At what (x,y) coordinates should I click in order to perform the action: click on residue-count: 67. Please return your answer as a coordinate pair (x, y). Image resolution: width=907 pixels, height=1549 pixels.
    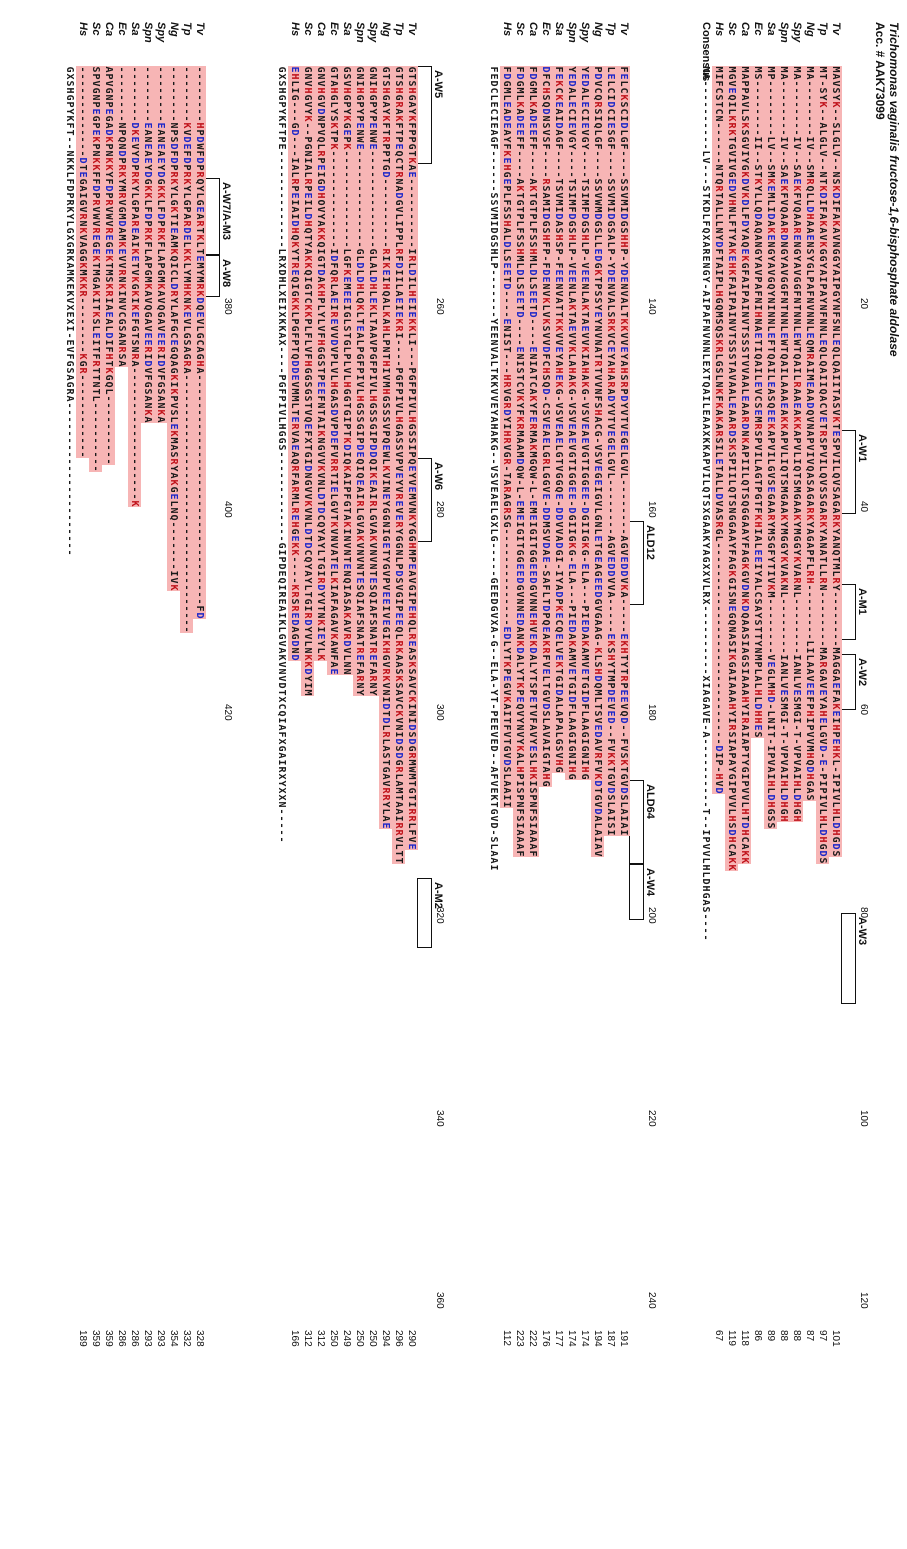
    Looking at the image, I should click on (718, 1336).